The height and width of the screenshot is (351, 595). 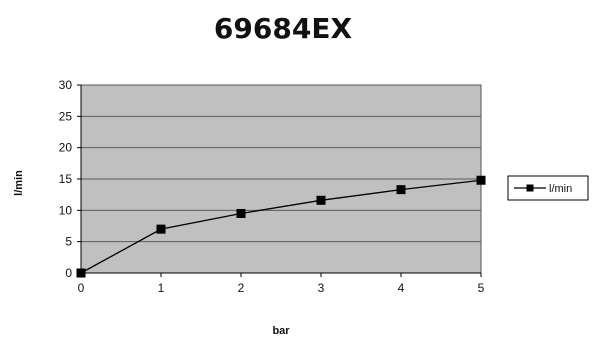 What do you see at coordinates (66, 210) in the screenshot?
I see `y-tick-label: 10` at bounding box center [66, 210].